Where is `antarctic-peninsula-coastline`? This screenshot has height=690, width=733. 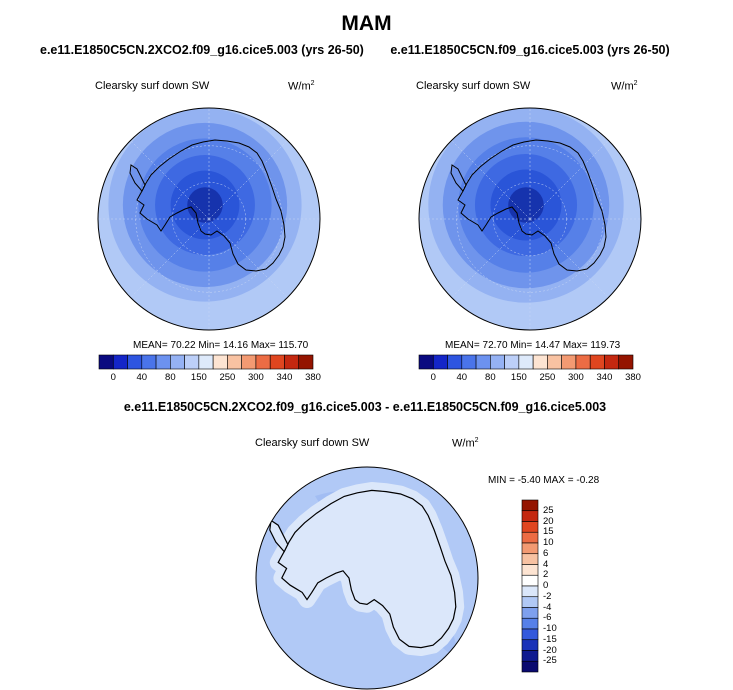
antarctic-peninsula-coastline is located at coordinates (137, 178).